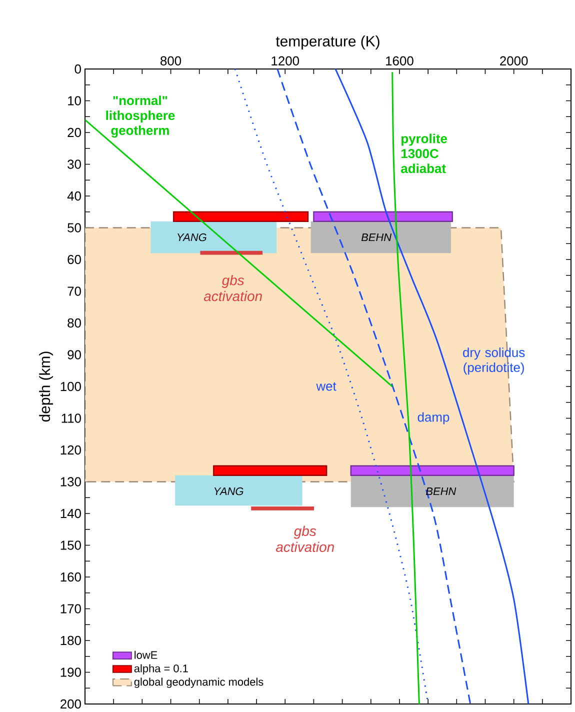 This screenshot has height=712, width=575. What do you see at coordinates (326, 386) in the screenshot?
I see `annotation: wet` at bounding box center [326, 386].